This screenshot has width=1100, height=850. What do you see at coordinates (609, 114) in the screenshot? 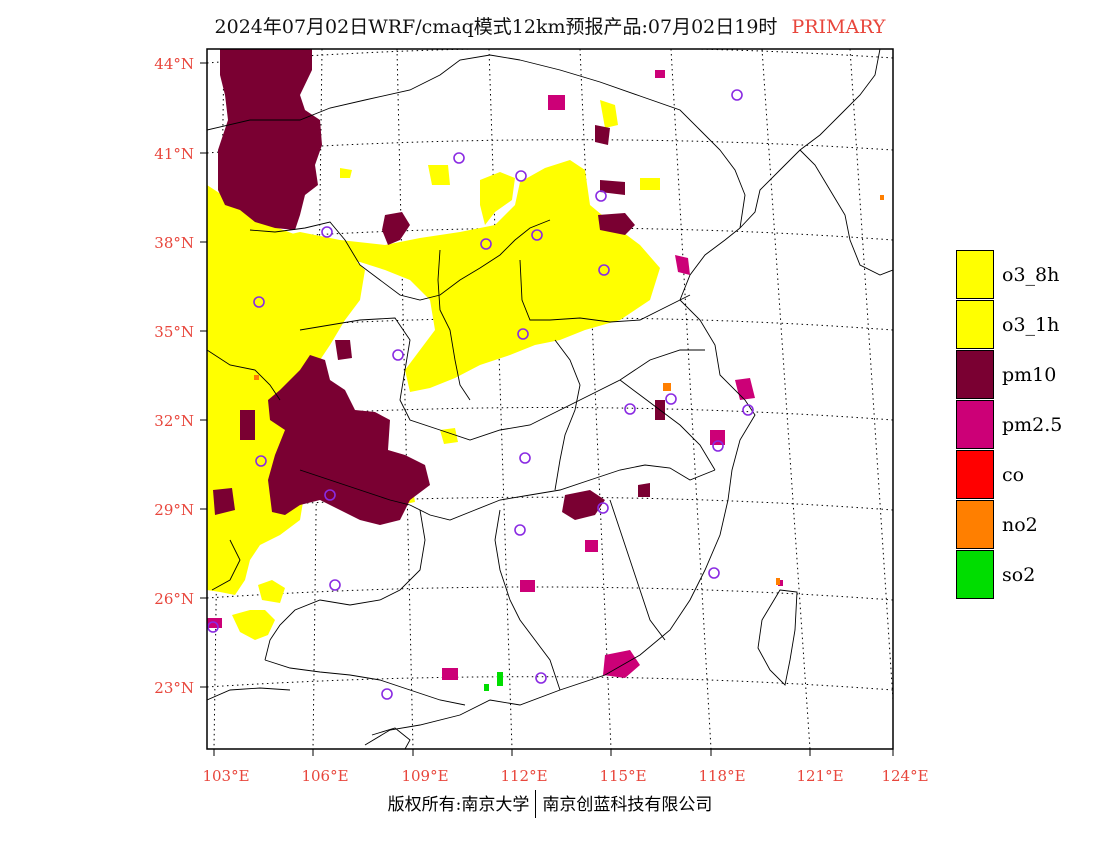
I see `o3-area-ne2` at bounding box center [609, 114].